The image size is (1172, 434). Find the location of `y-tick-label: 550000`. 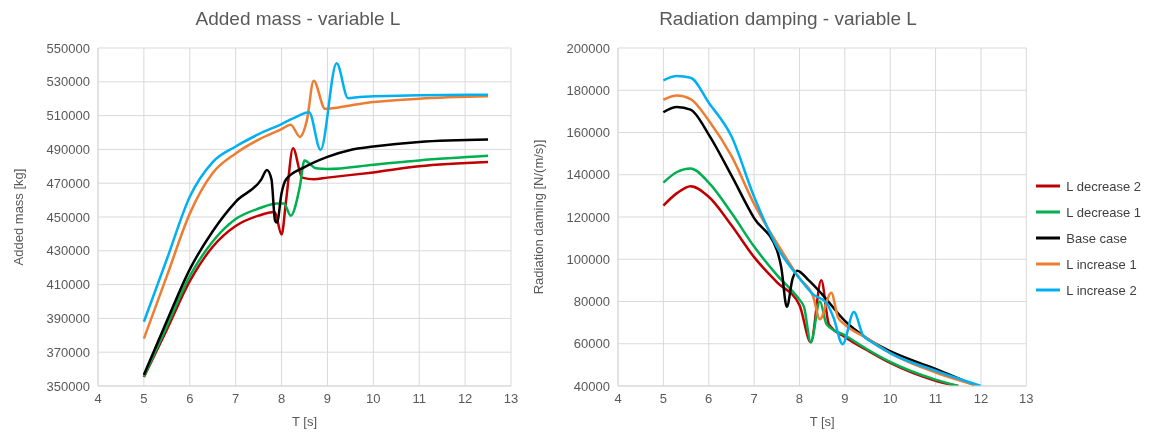

y-tick-label: 550000 is located at coordinates (68, 48).